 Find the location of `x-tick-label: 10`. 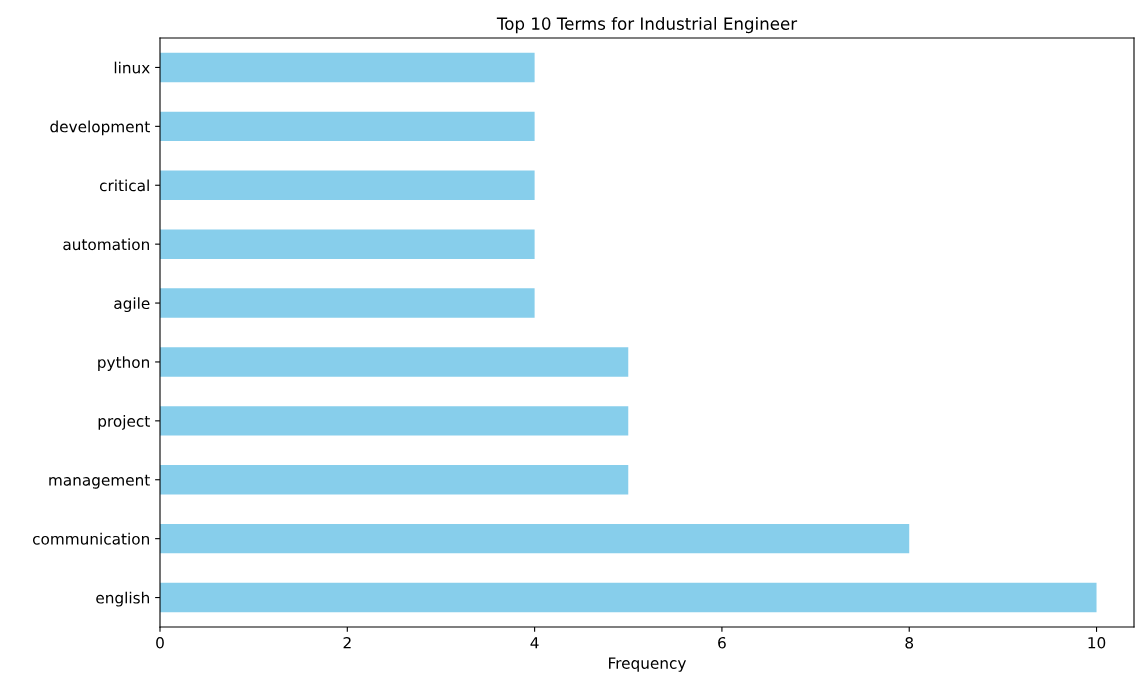

x-tick-label: 10 is located at coordinates (1097, 642).